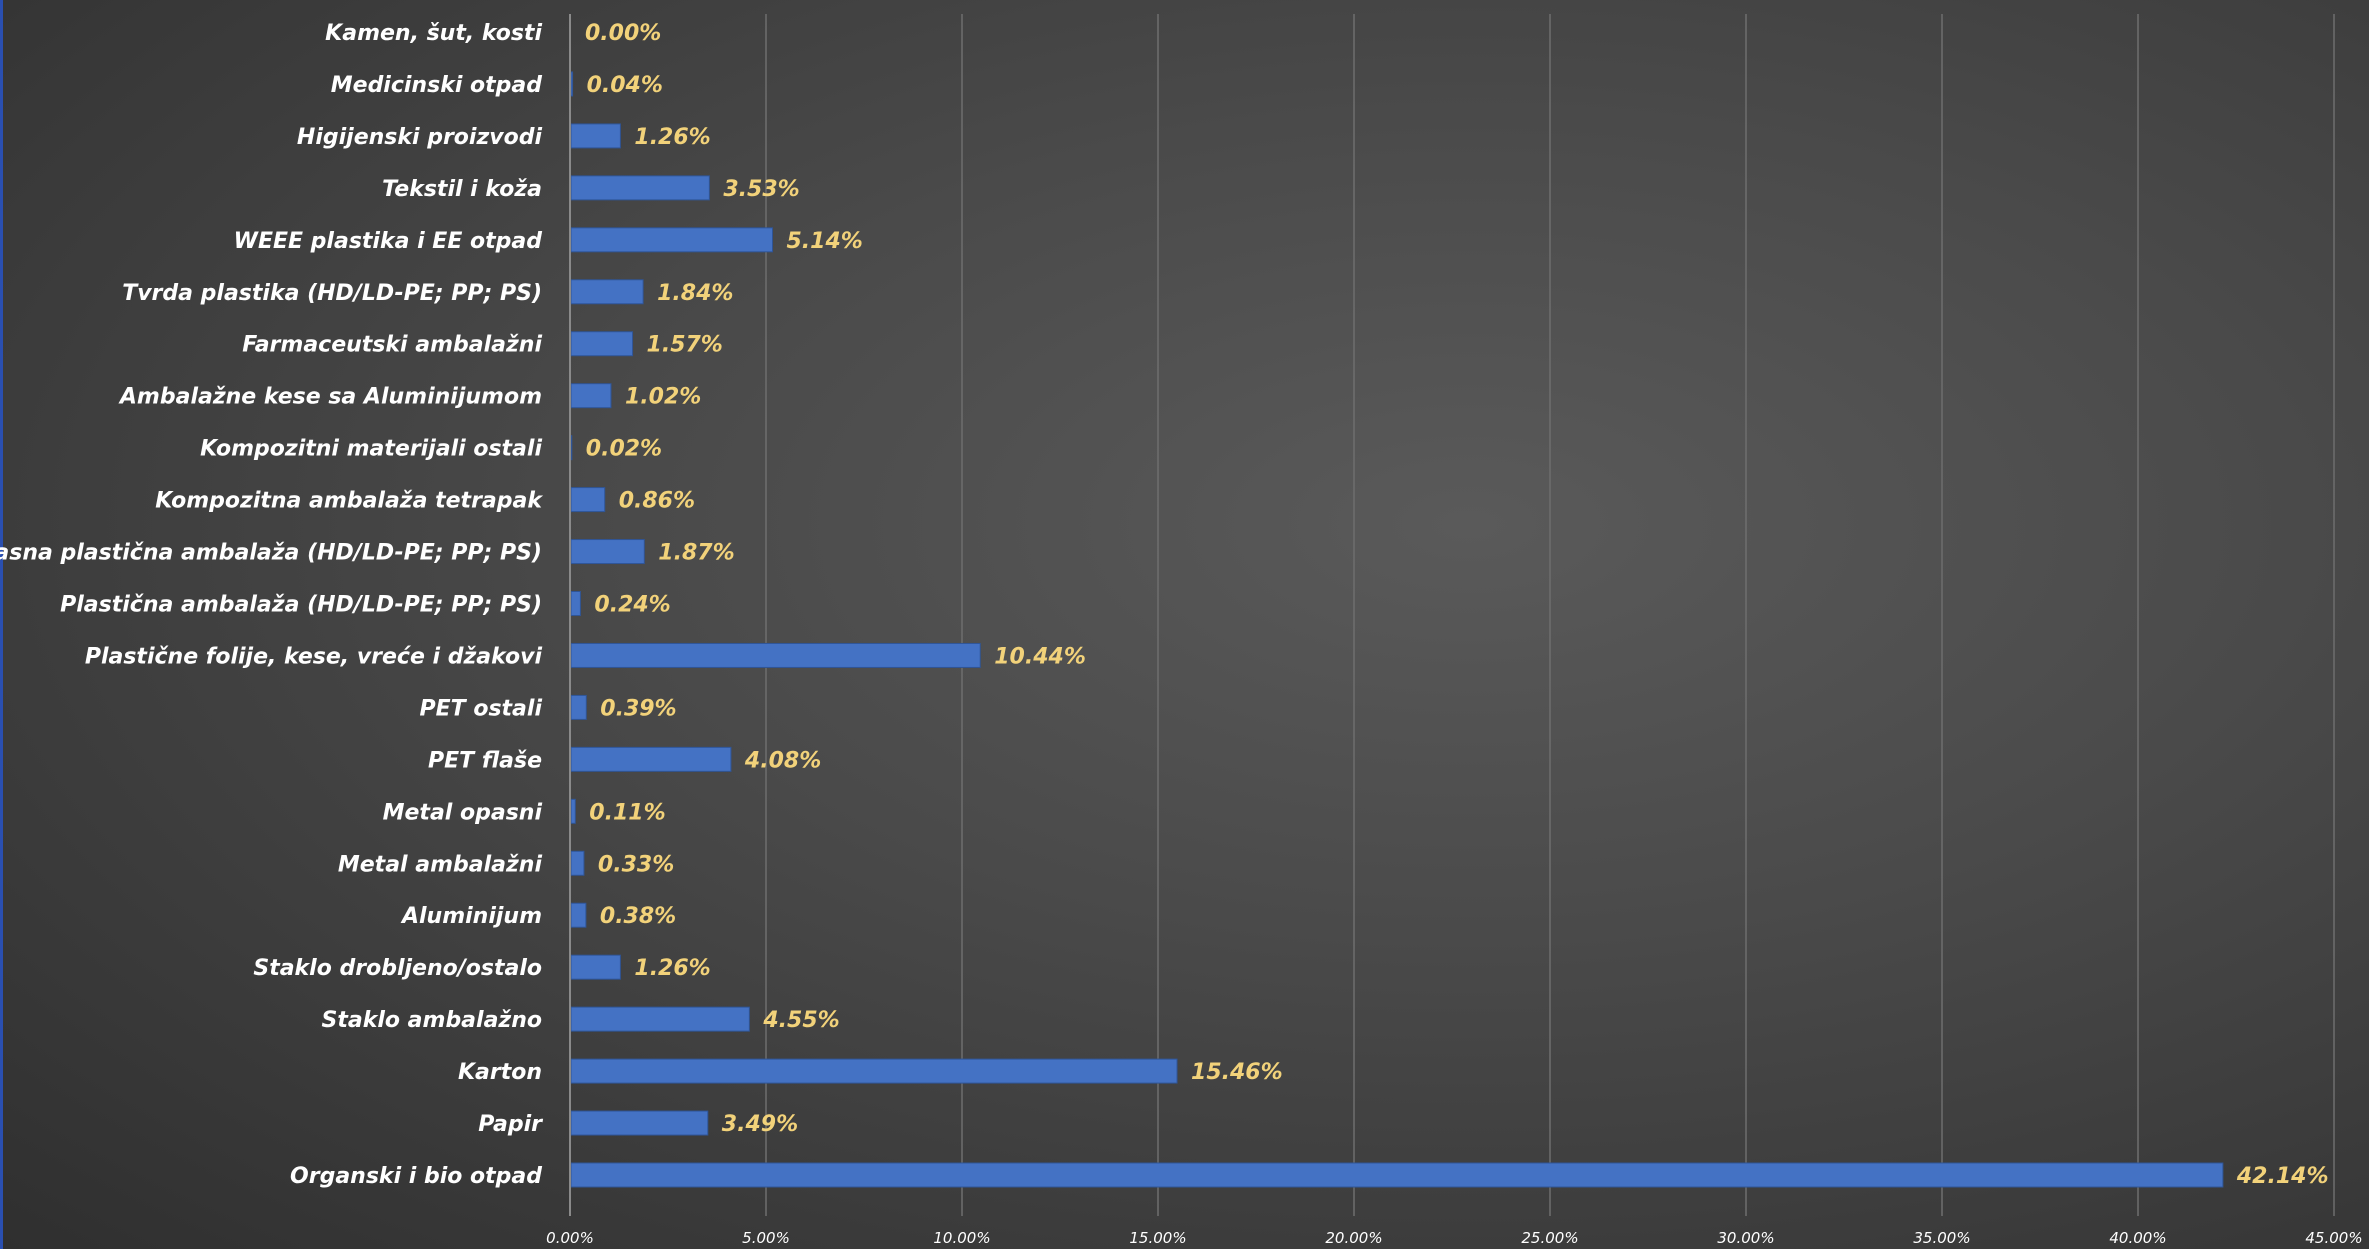 Image resolution: width=2369 pixels, height=1249 pixels. I want to click on x-tick-label: 35.00%, so click(1941, 1238).